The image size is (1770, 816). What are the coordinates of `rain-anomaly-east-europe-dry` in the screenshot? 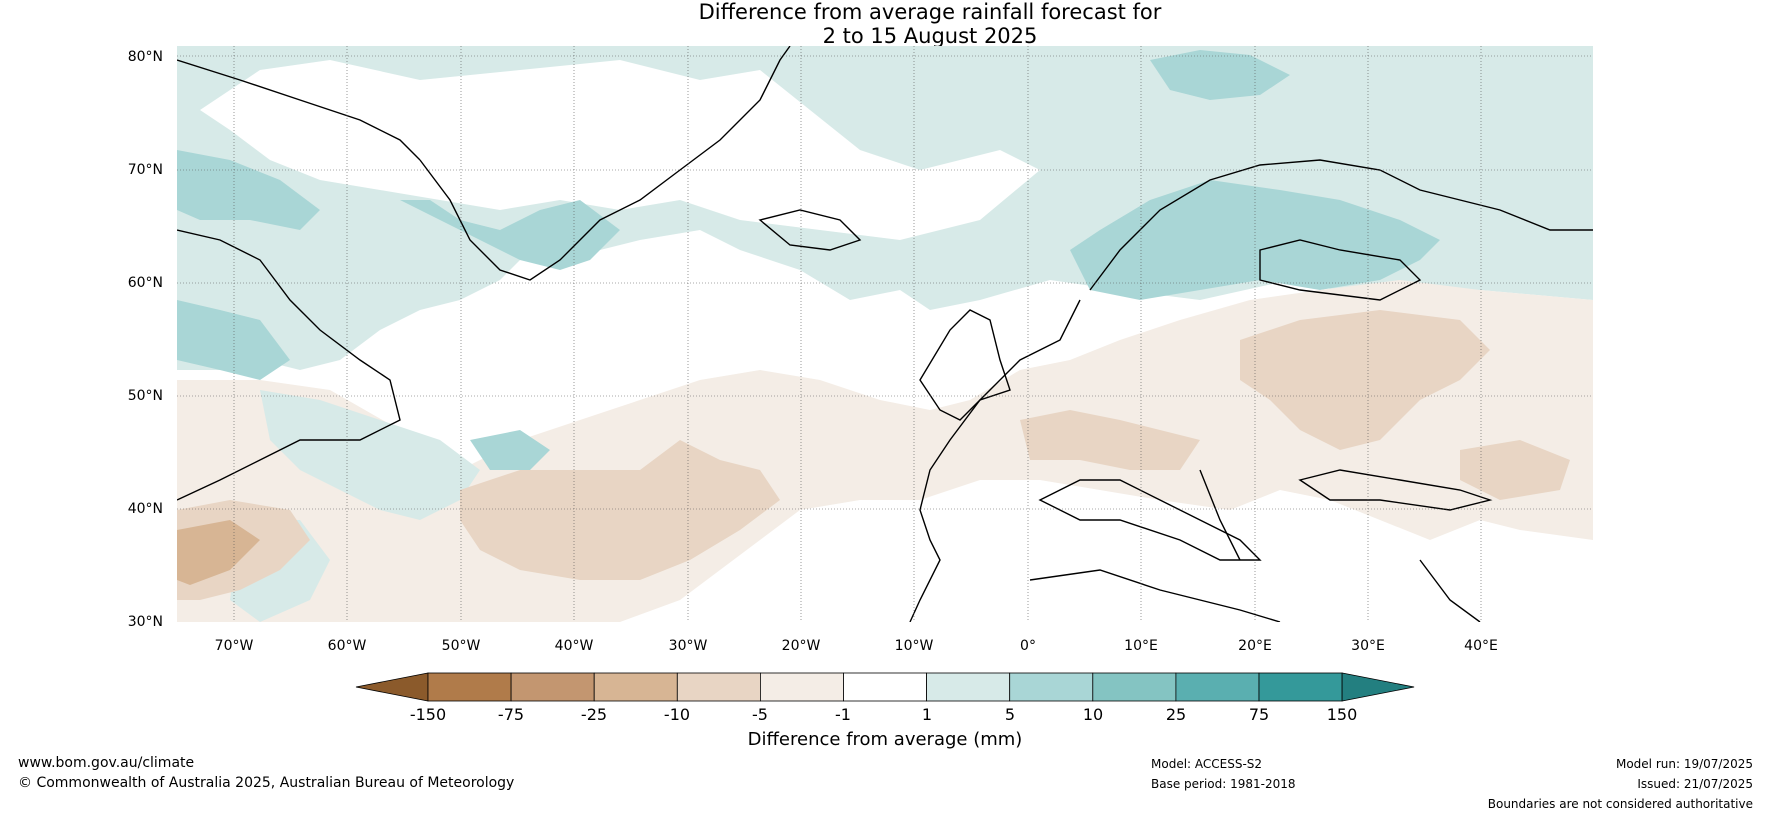 It's located at (1365, 380).